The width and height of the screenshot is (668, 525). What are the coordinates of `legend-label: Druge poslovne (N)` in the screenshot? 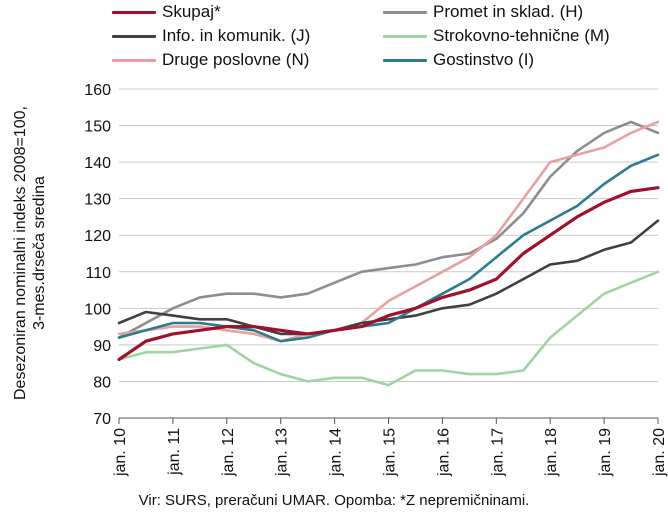 It's located at (236, 59).